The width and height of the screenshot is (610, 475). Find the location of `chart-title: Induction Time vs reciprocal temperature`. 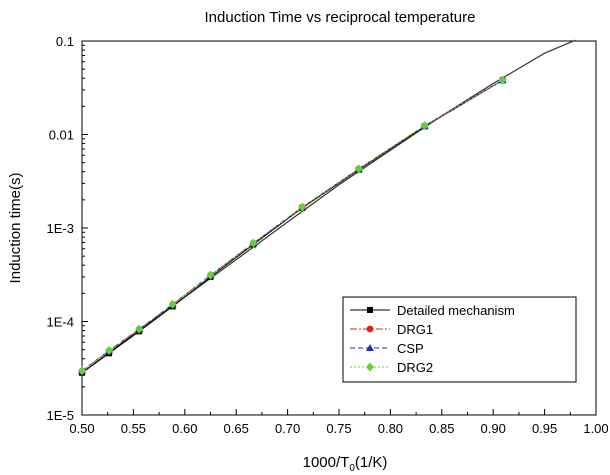

chart-title: Induction Time vs reciprocal temperature is located at coordinates (340, 17).